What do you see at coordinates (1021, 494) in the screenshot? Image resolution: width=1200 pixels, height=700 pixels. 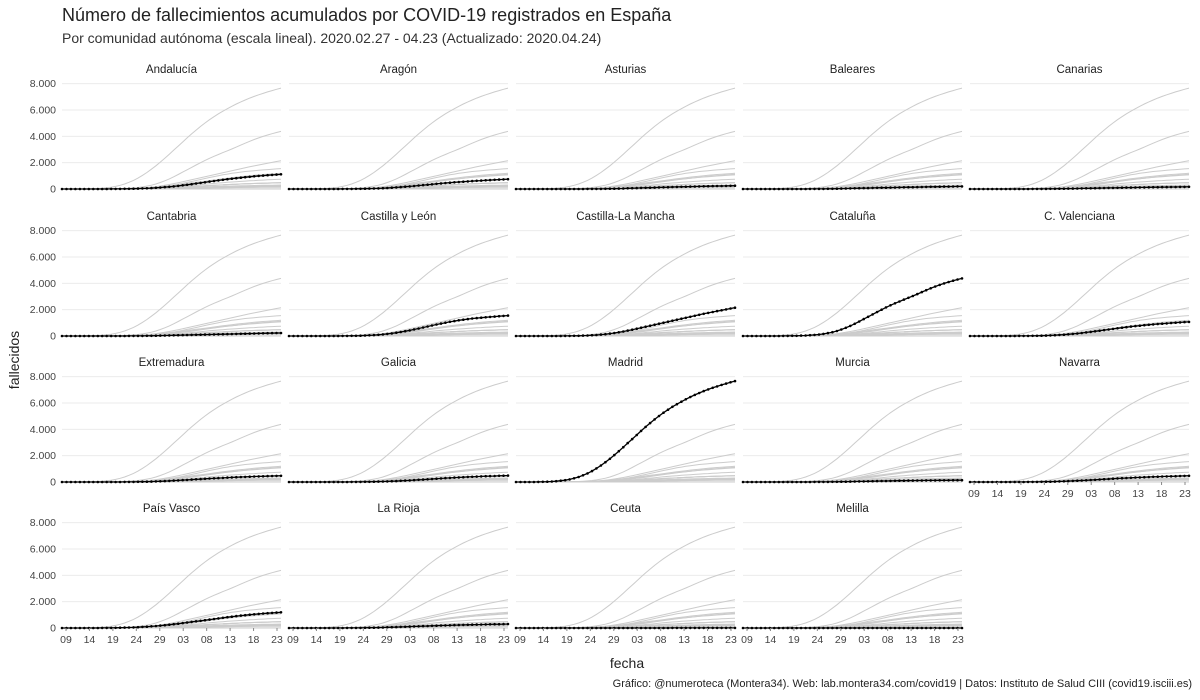 I see `x-tick-label: 19` at bounding box center [1021, 494].